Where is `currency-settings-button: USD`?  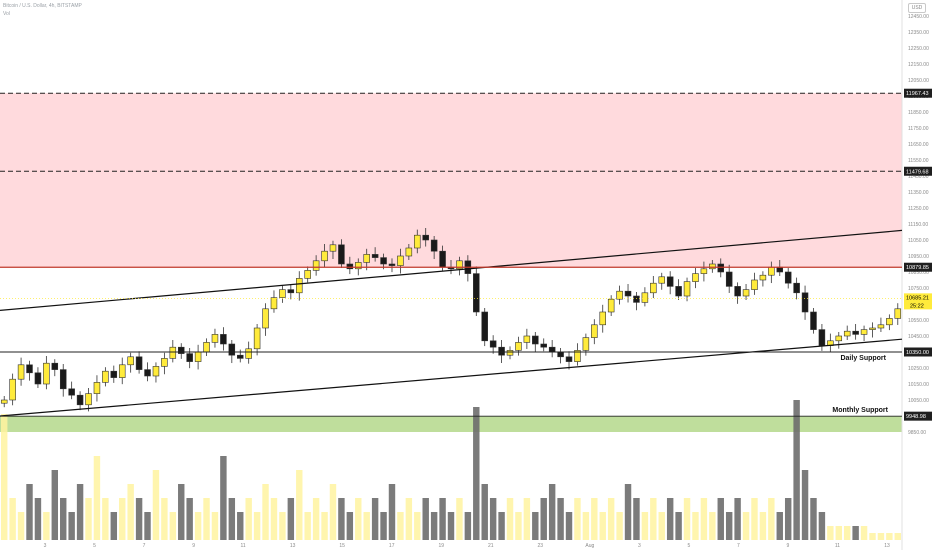
currency-settings-button: USD is located at coordinates (917, 8).